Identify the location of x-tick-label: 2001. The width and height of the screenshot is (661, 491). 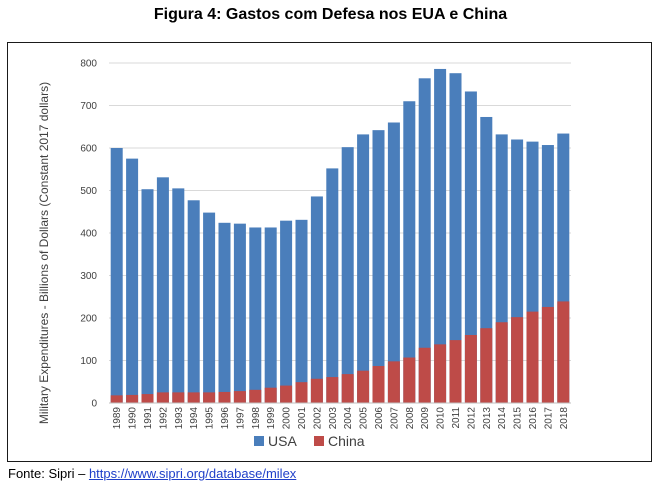
(302, 418).